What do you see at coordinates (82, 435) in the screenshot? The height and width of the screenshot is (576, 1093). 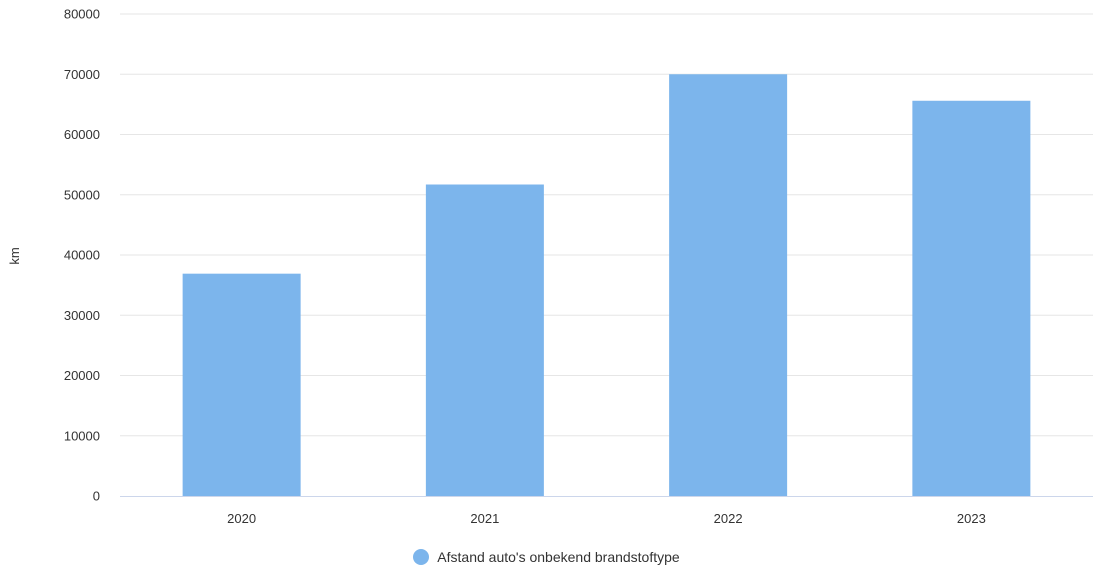 I see `y-tick-label: 10000` at bounding box center [82, 435].